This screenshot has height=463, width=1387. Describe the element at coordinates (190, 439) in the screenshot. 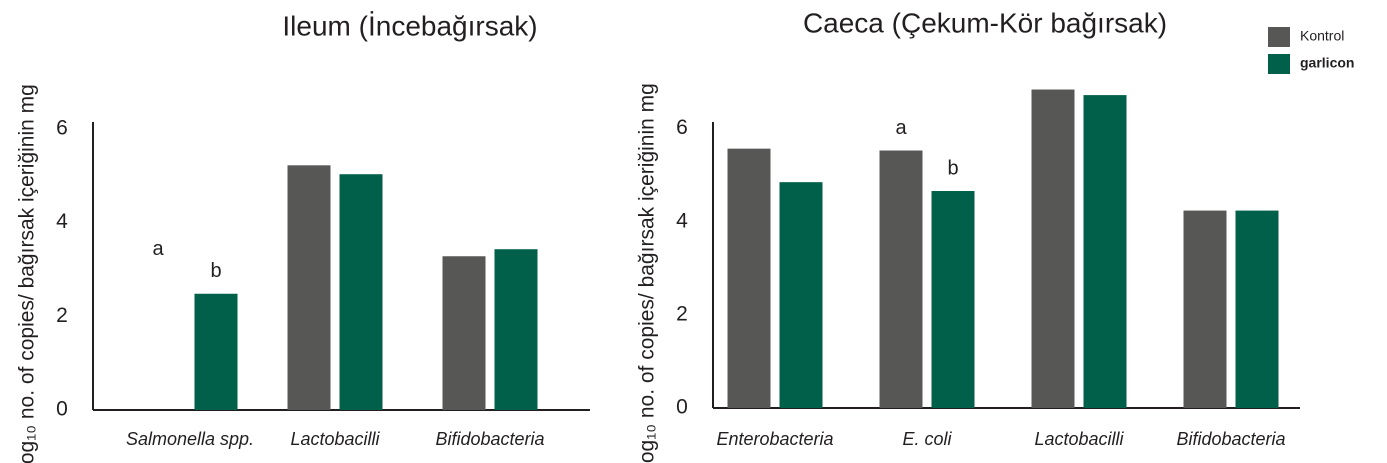

I see `x-tick-label: Salmonella spp.` at that location.